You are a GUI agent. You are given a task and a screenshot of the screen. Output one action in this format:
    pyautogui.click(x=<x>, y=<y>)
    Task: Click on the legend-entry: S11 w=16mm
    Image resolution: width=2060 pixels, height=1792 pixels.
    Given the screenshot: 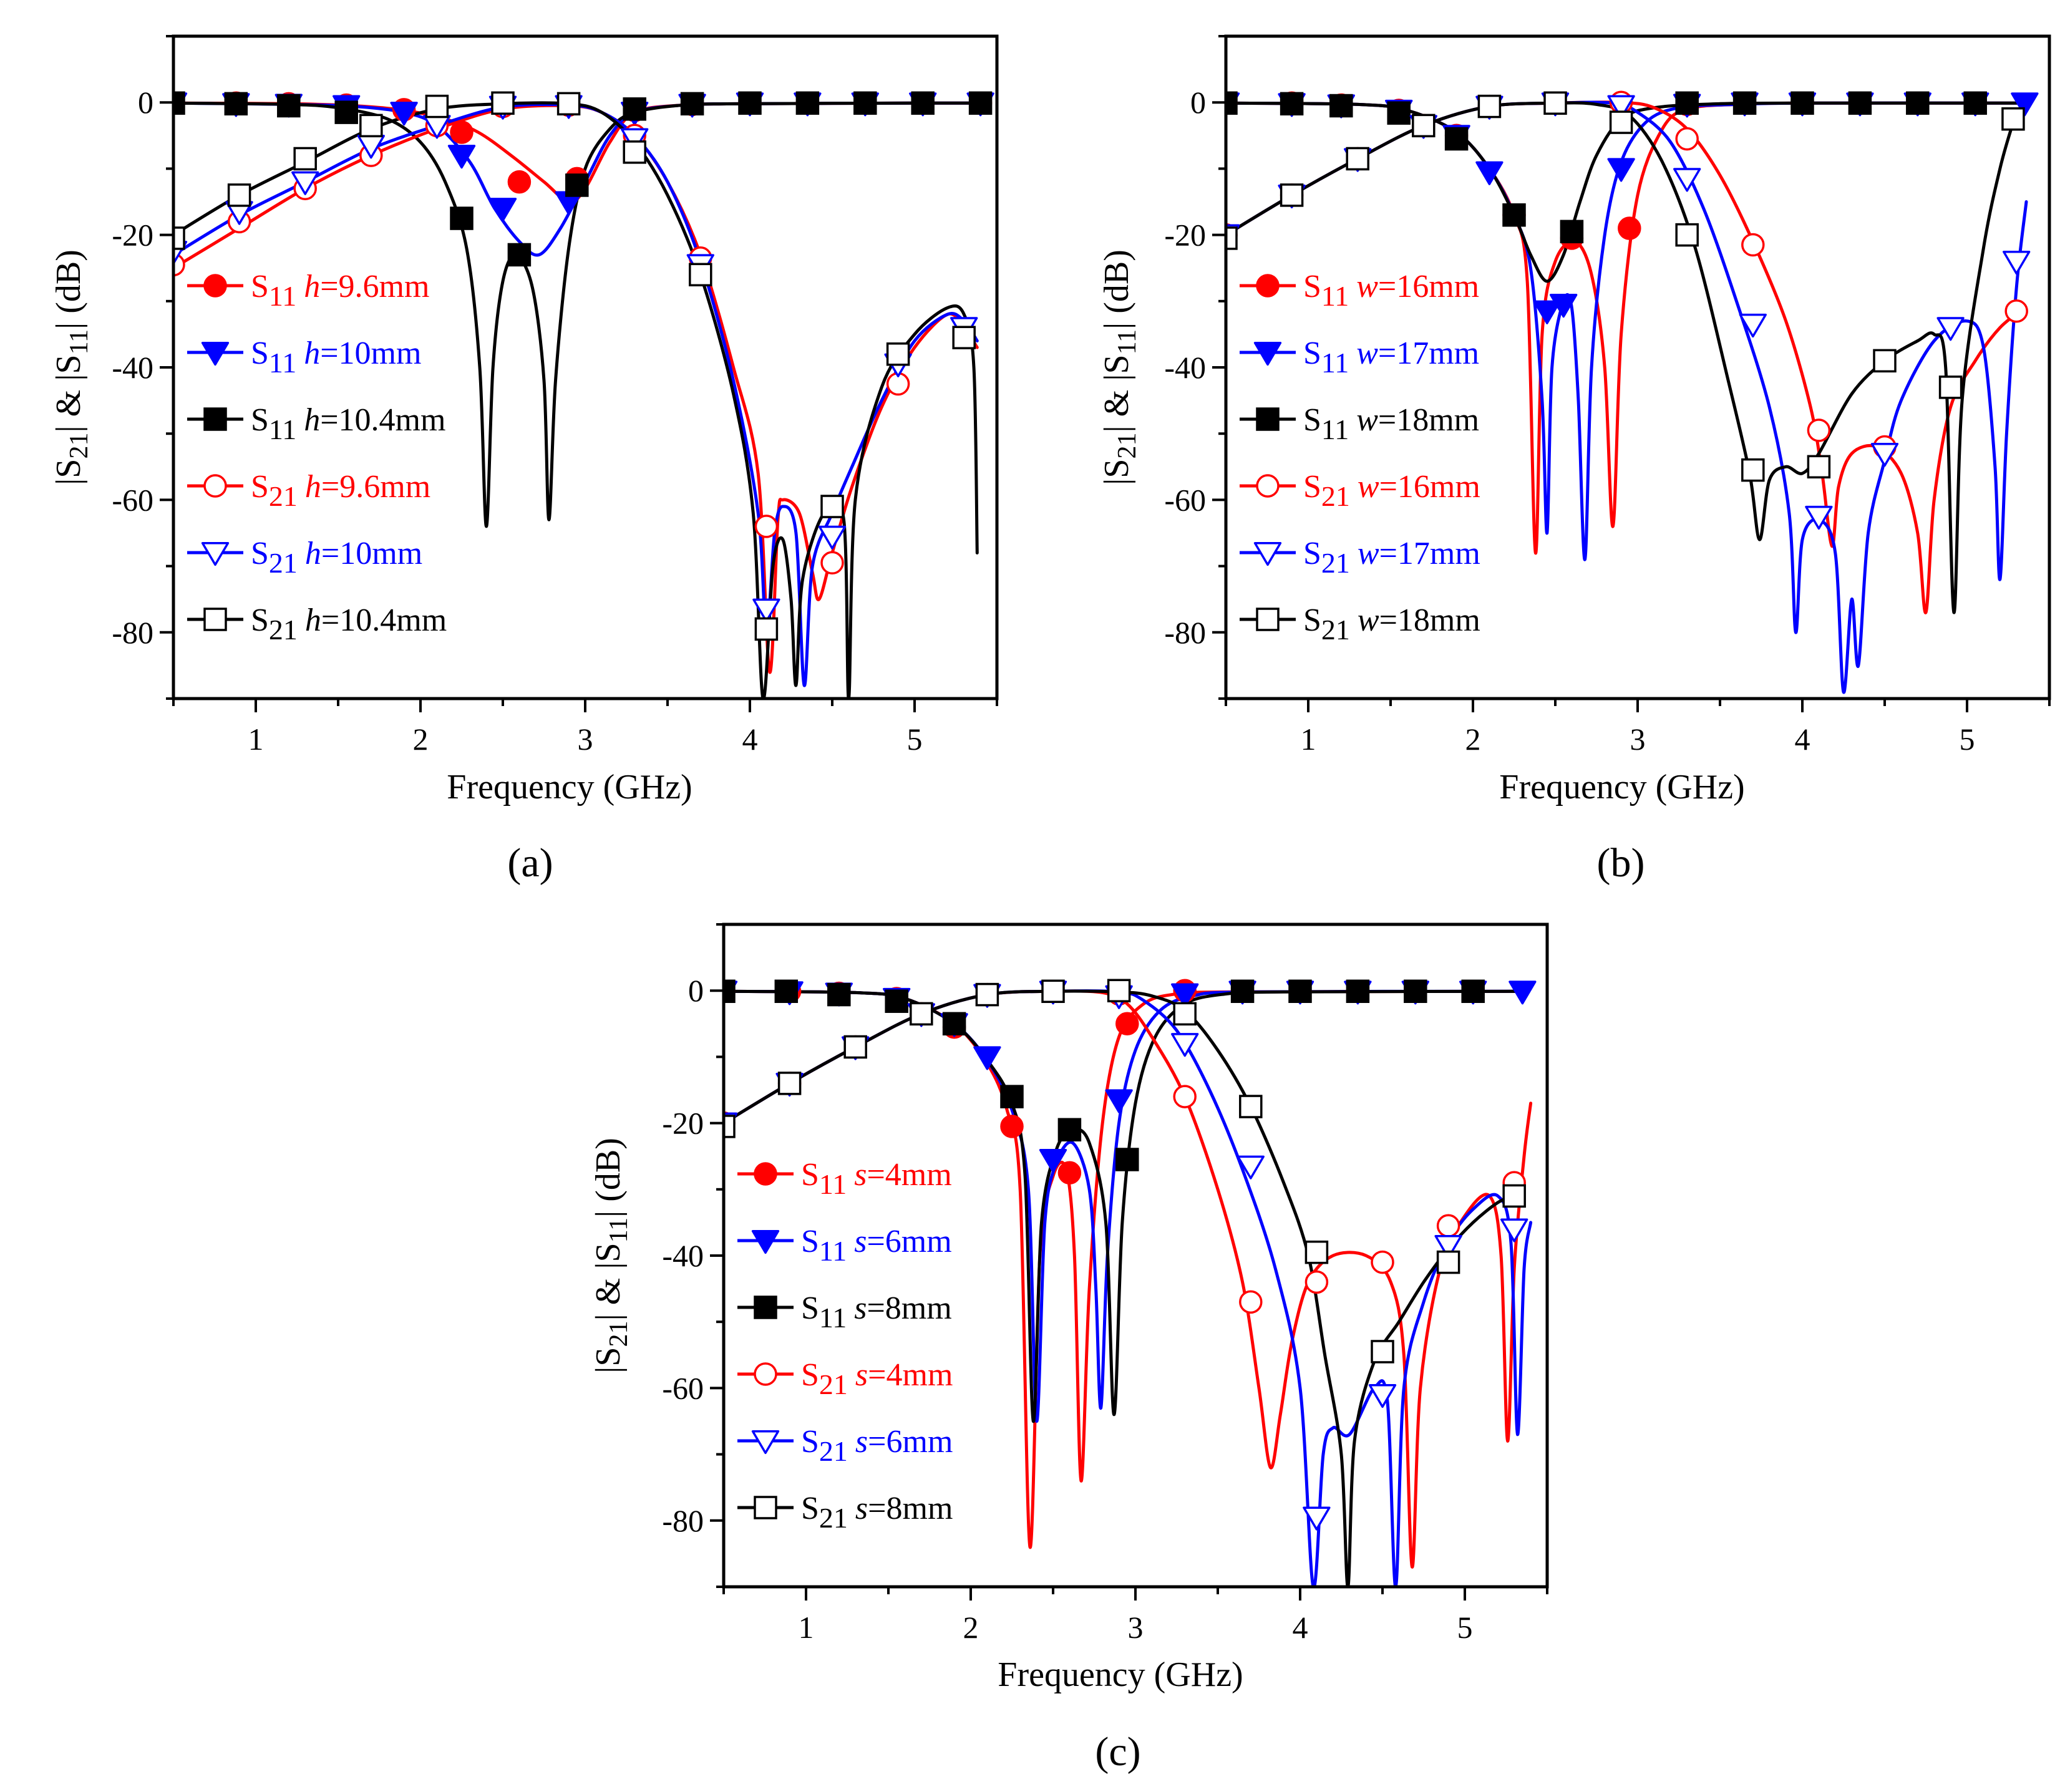 What is the action you would take?
    pyautogui.click(x=1359, y=290)
    